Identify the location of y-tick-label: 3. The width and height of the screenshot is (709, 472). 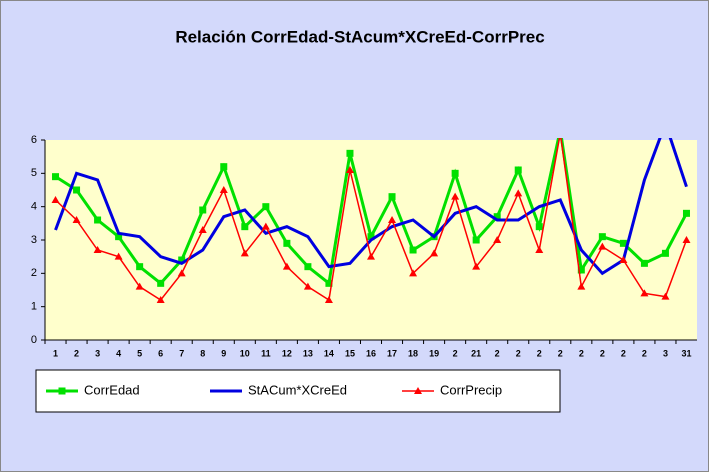
(34, 240).